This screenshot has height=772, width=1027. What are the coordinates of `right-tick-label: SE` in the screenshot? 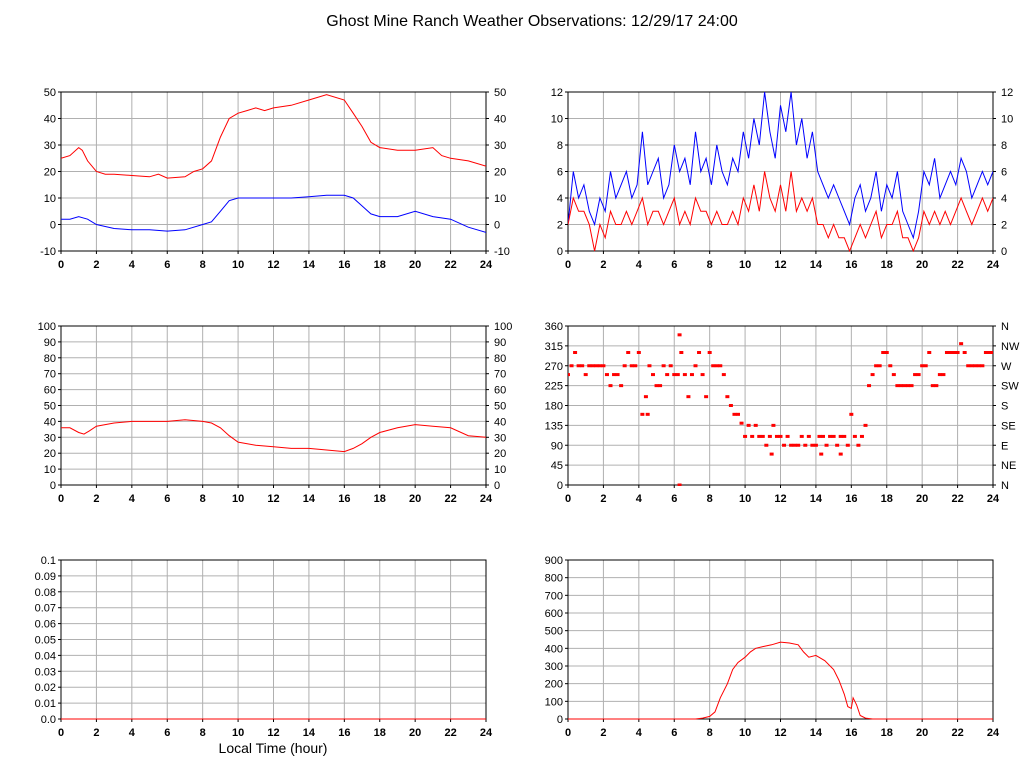 It's located at (1008, 426).